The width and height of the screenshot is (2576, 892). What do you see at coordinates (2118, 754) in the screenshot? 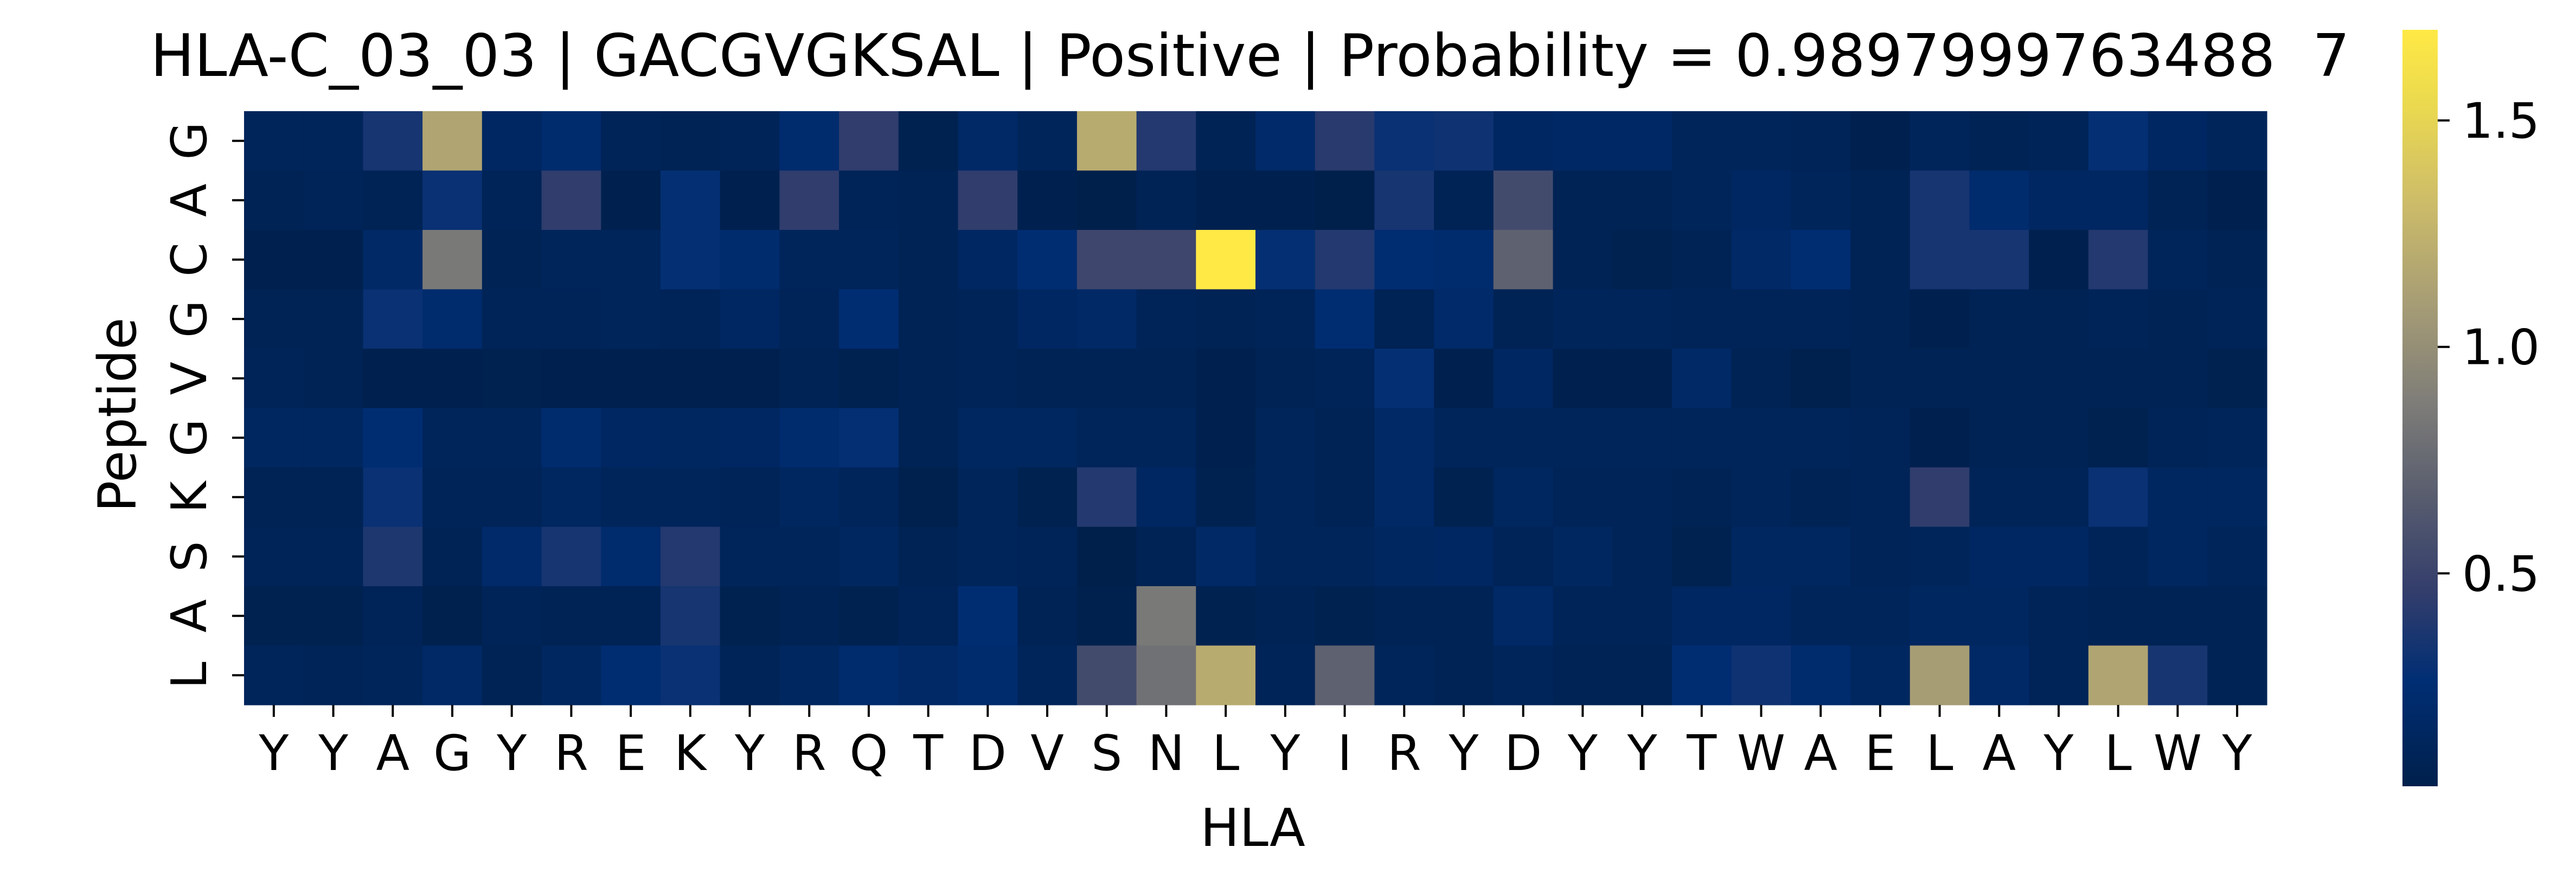
I see `x-tick-label: L` at bounding box center [2118, 754].